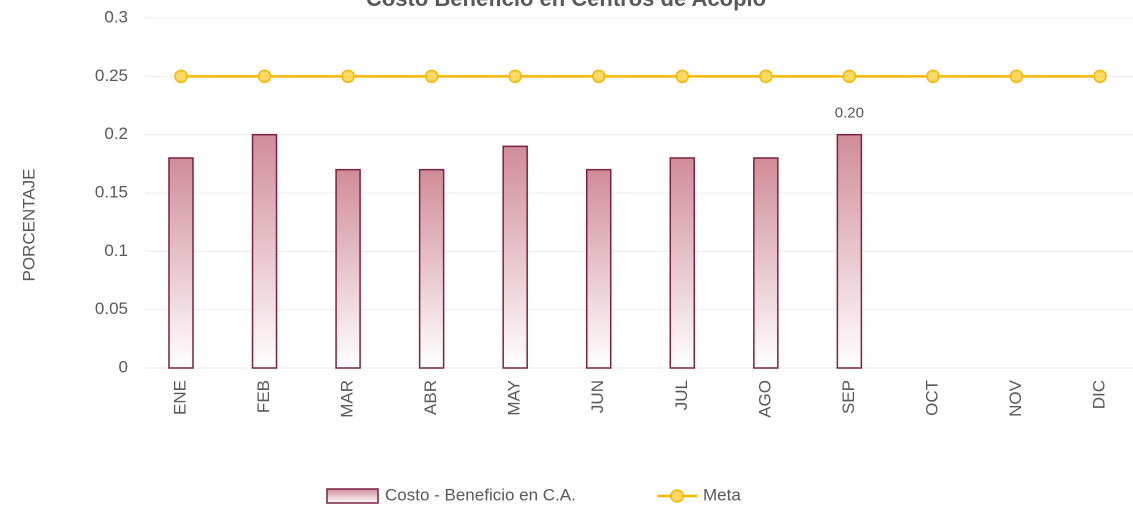 The height and width of the screenshot is (509, 1133). Describe the element at coordinates (1015, 398) in the screenshot. I see `x-tick-label: NOV` at that location.